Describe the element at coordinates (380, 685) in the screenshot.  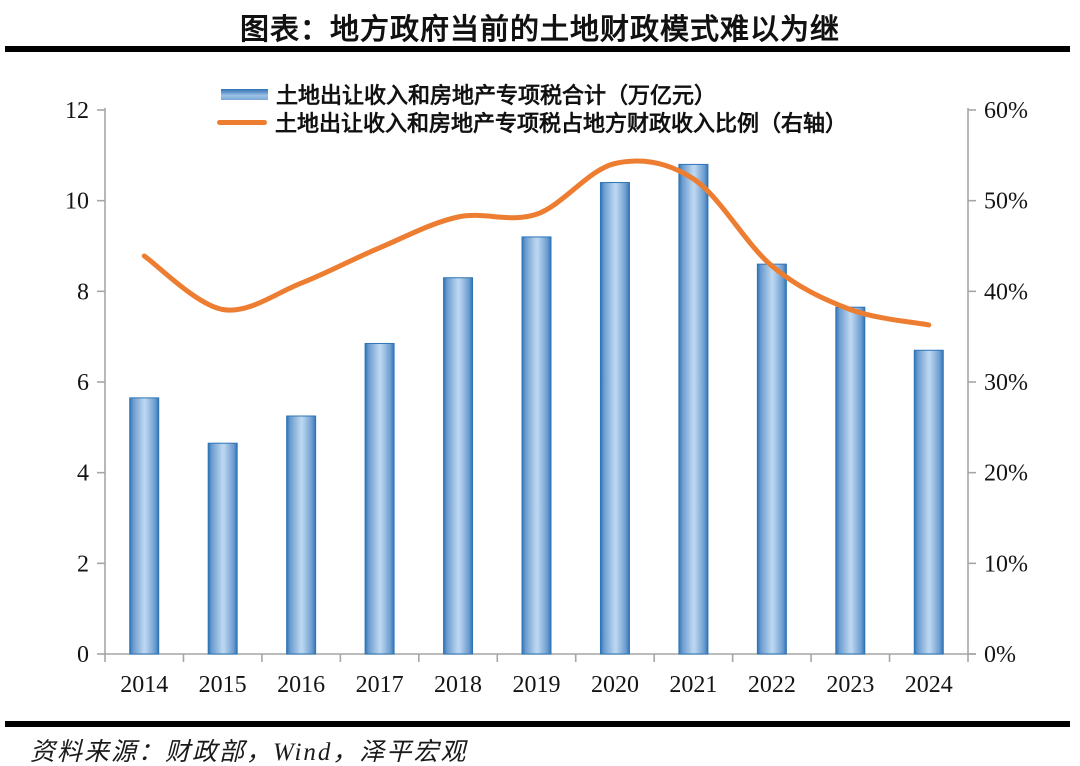
I see `x-axis-category-label: 2017` at that location.